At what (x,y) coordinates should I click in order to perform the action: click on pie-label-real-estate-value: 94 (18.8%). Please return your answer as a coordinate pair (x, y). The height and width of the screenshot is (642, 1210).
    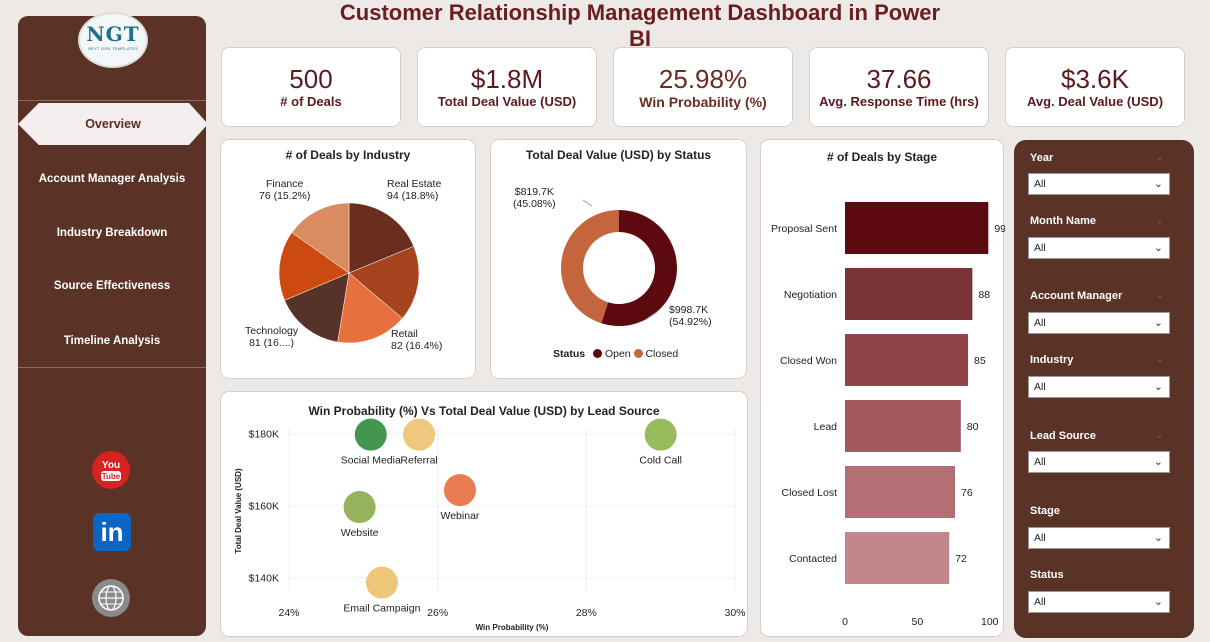
    Looking at the image, I should click on (413, 196).